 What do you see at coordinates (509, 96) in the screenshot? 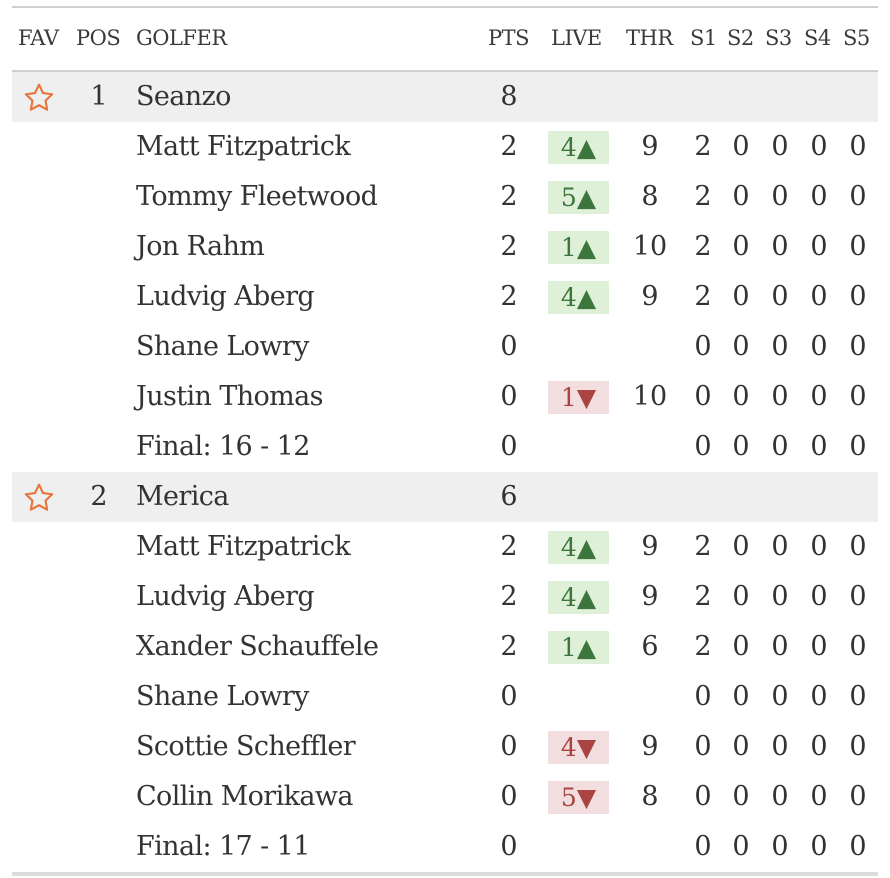
I see `team-points: 8` at bounding box center [509, 96].